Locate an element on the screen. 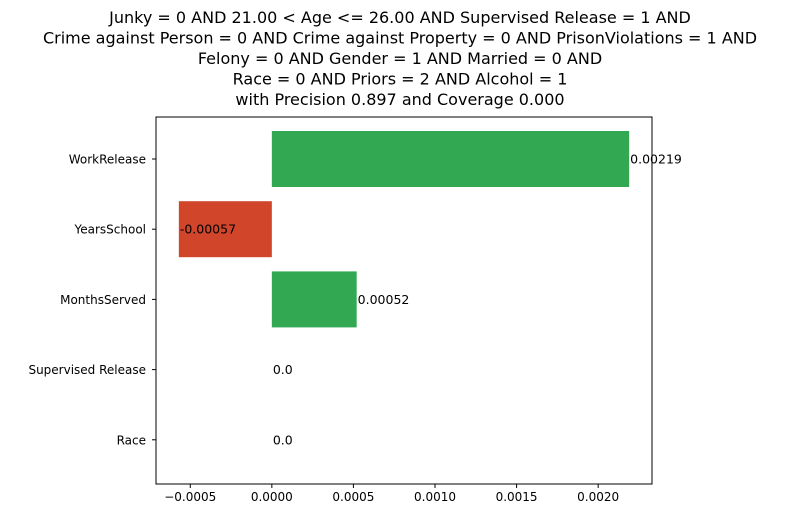 The height and width of the screenshot is (518, 786). y-tick-label-supervised-release: Supervised Release is located at coordinates (87, 370).